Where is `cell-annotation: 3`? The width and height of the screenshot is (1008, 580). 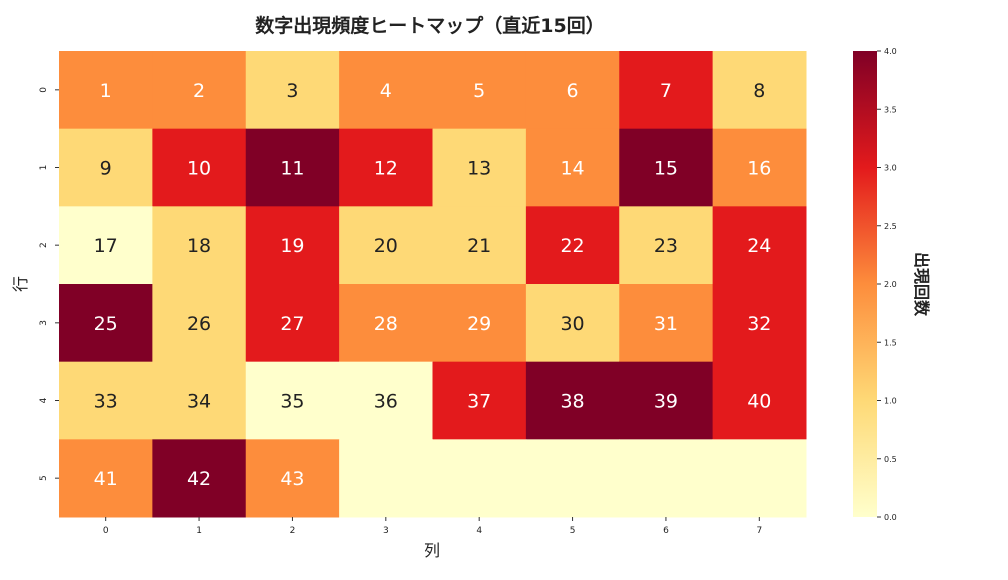
cell-annotation: 3 is located at coordinates (292, 91).